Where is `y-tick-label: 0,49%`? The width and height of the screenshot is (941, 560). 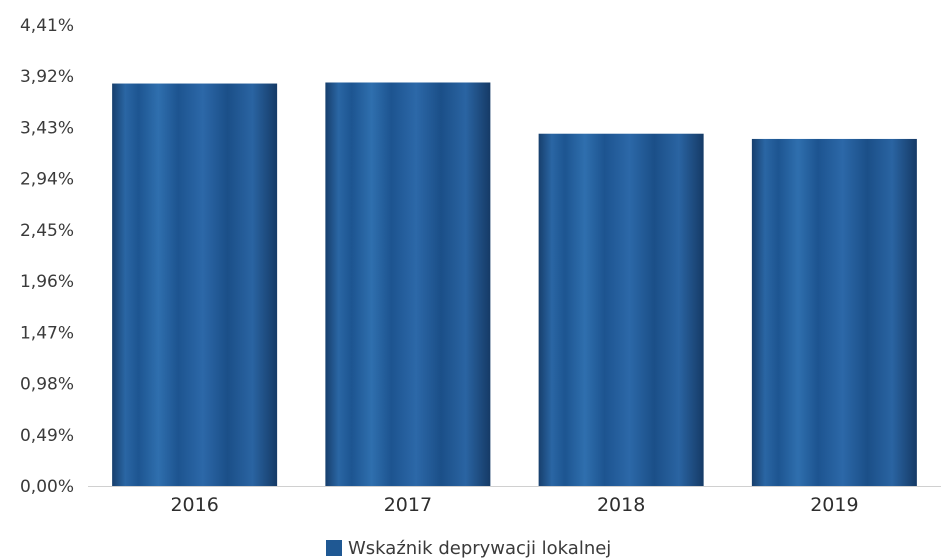
y-tick-label: 0,49% is located at coordinates (47, 436).